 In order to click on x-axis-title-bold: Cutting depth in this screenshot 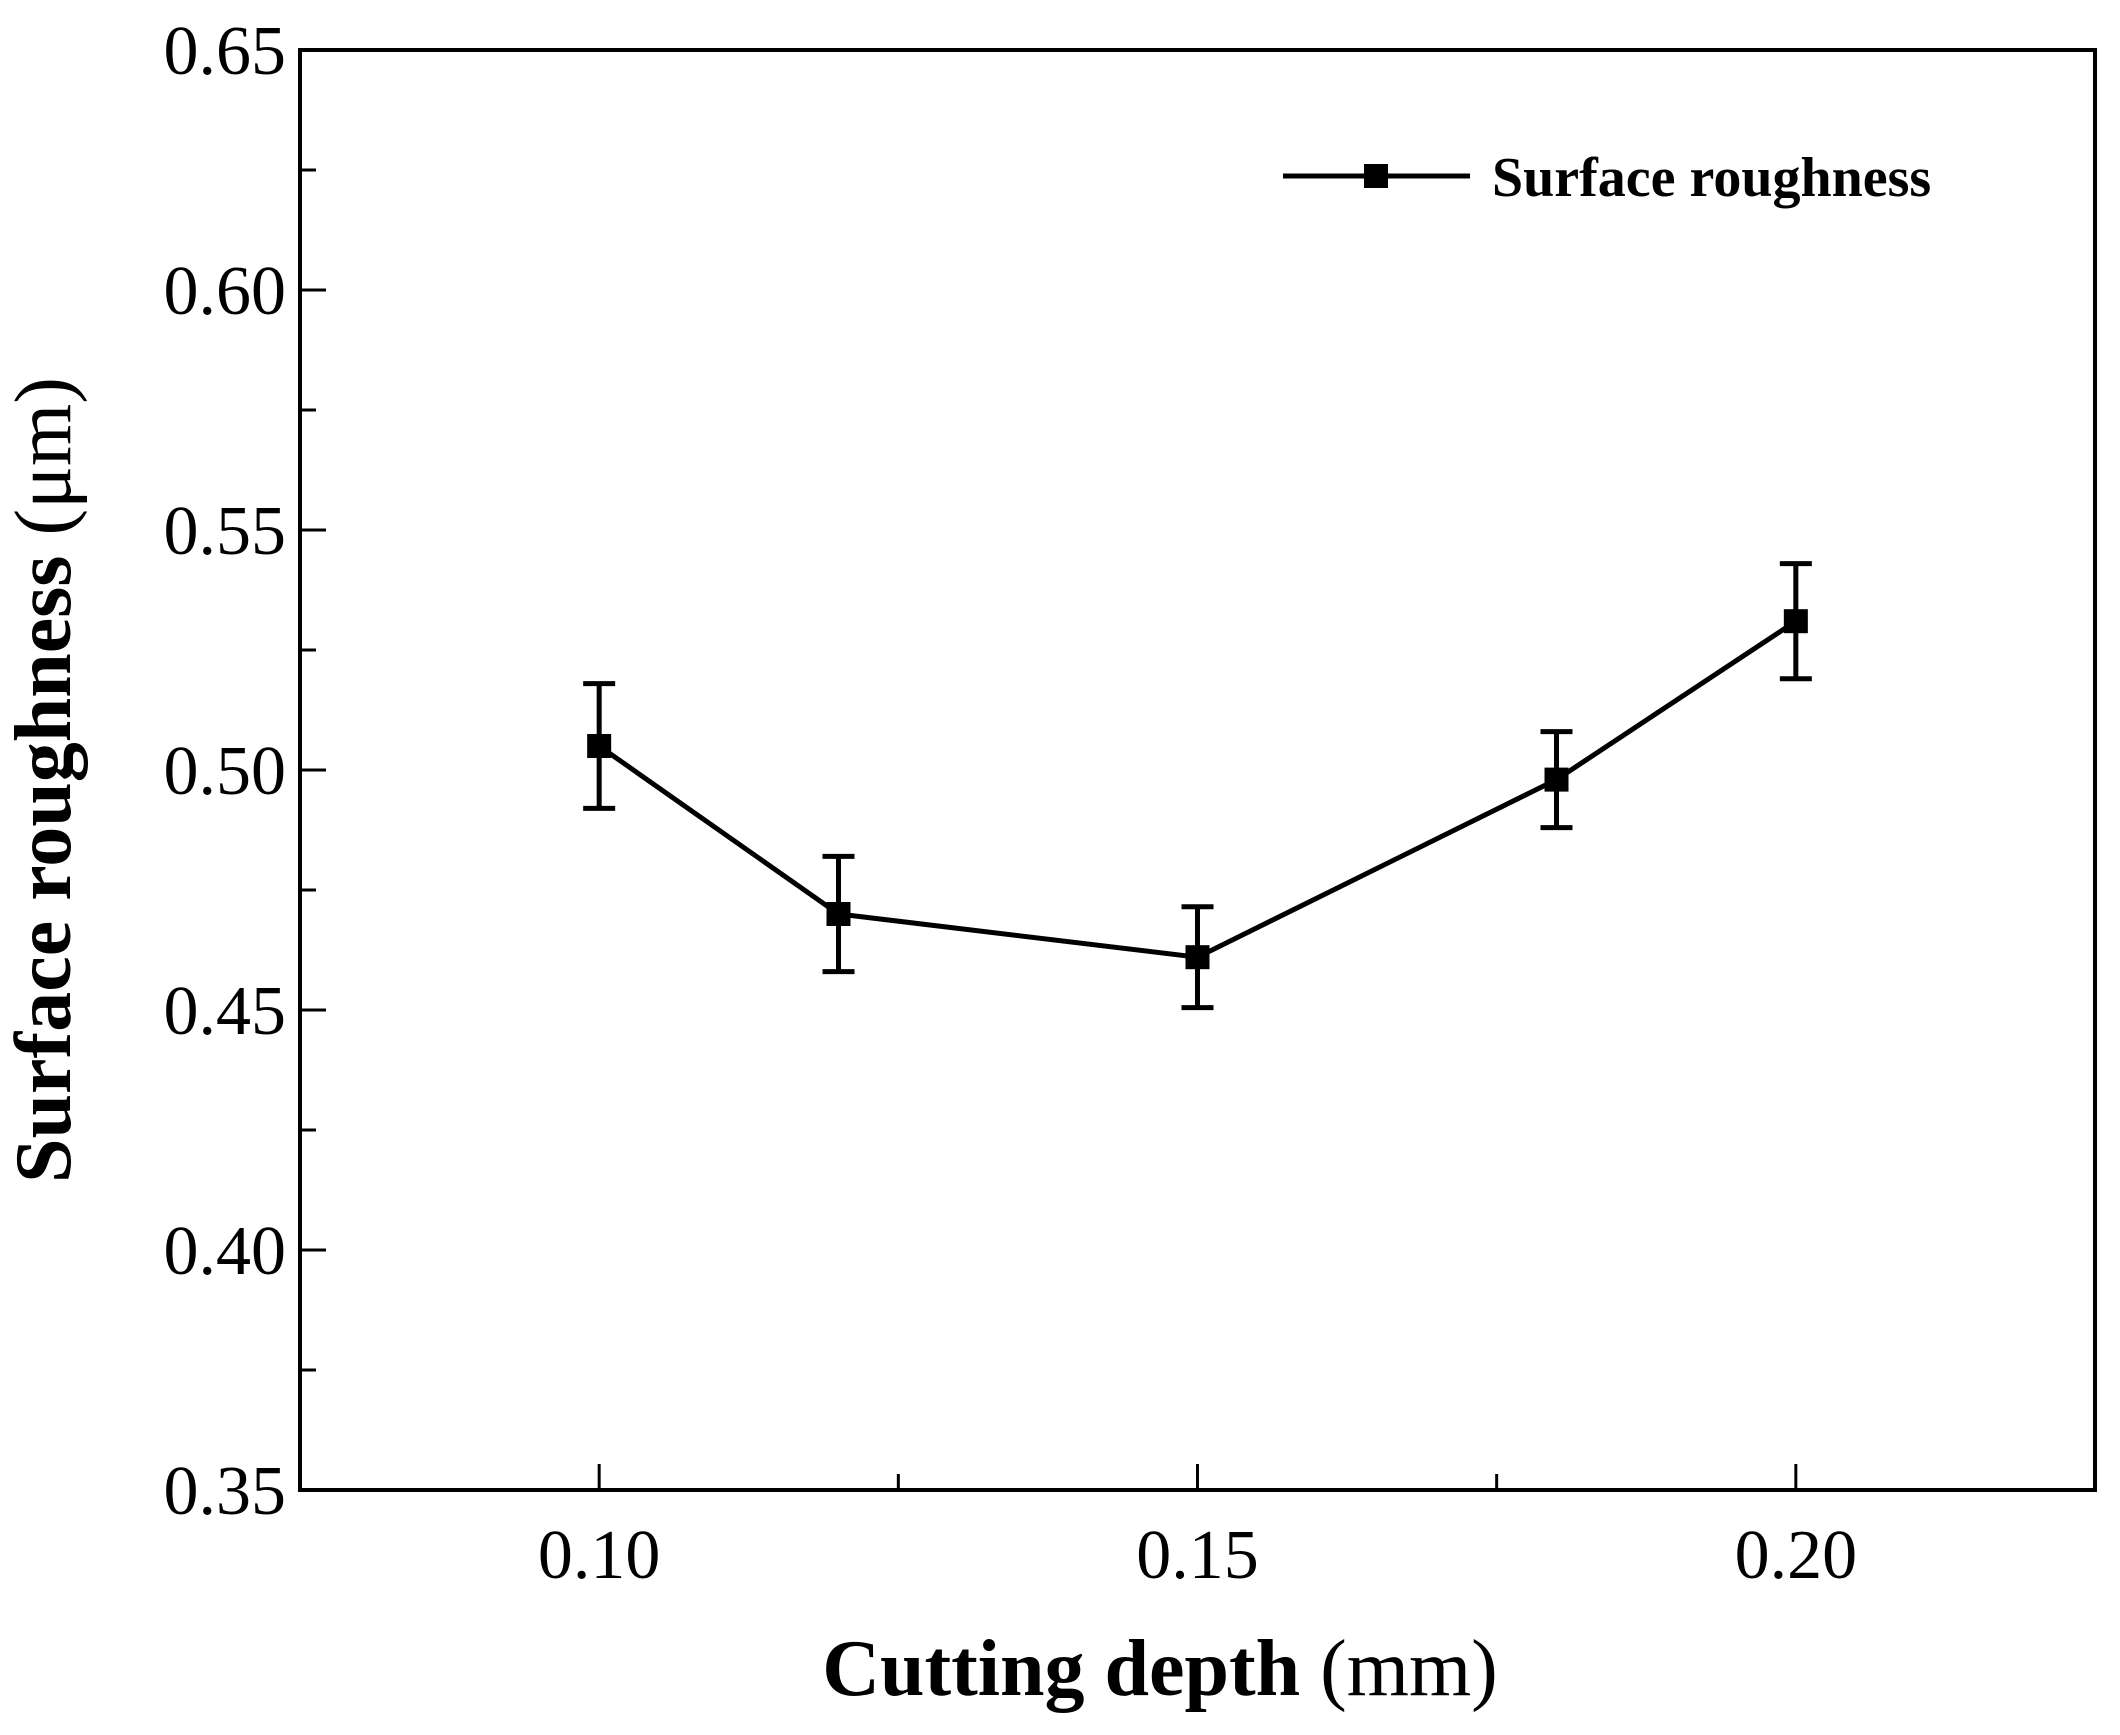, I will do `click(1061, 1669)`.